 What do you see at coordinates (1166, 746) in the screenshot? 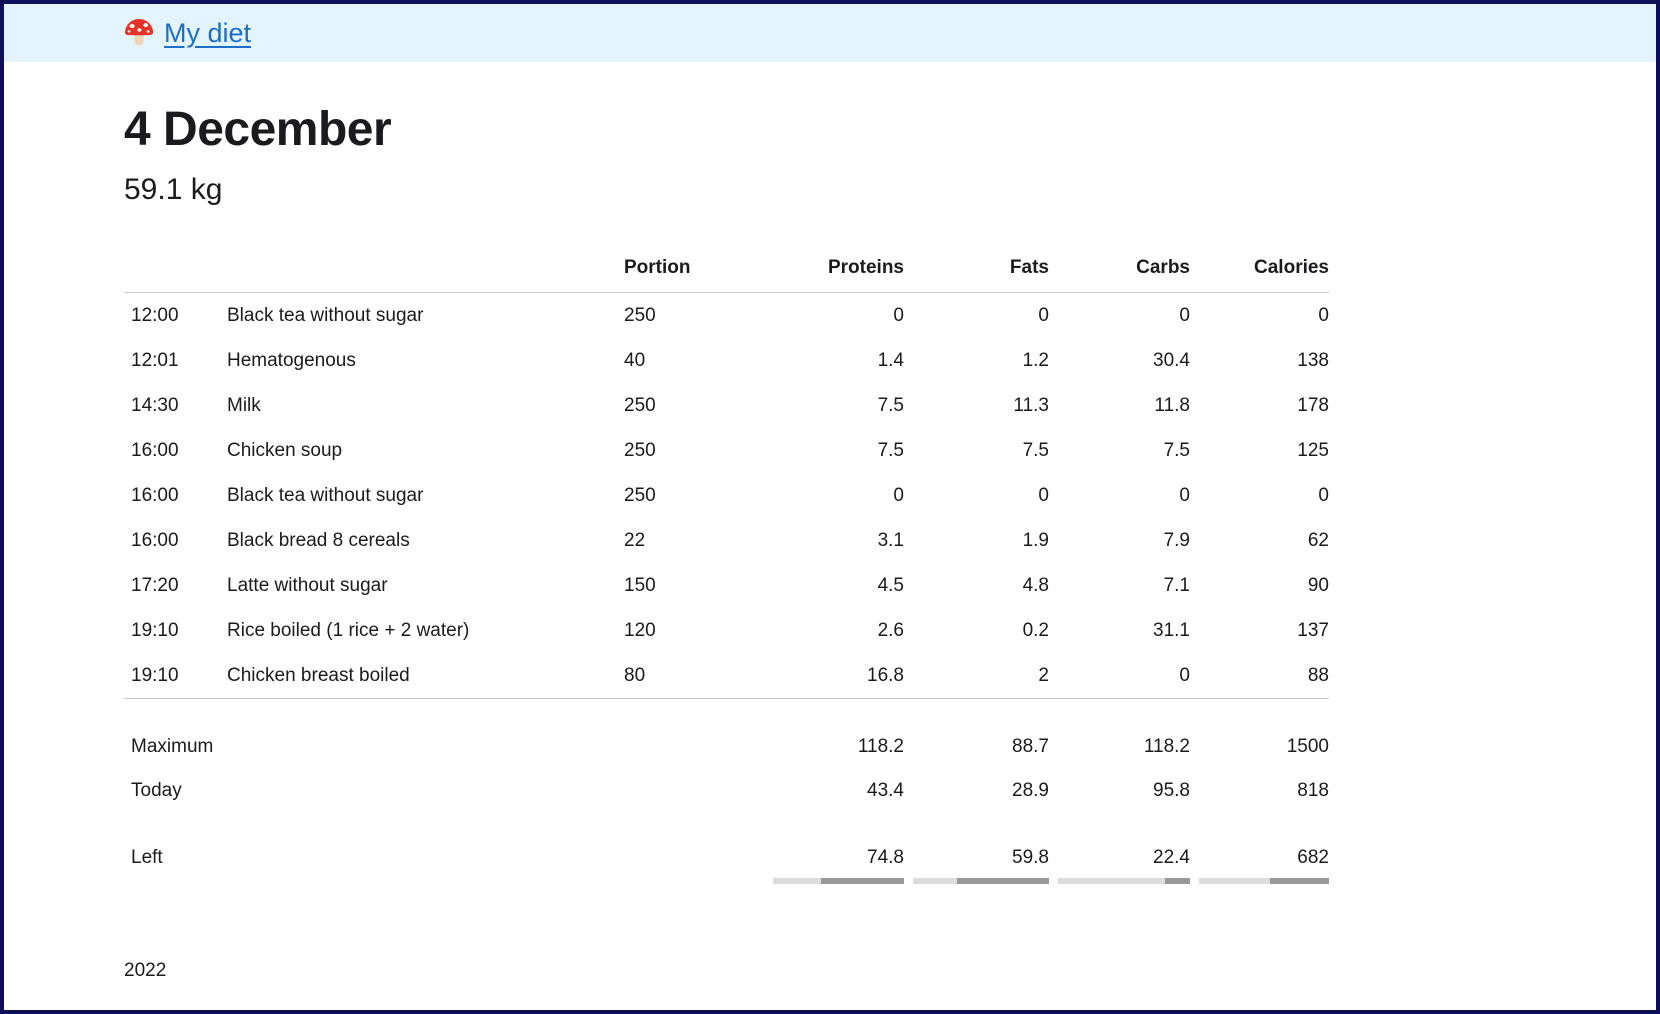
I see `maximum-carbs: 118.2` at bounding box center [1166, 746].